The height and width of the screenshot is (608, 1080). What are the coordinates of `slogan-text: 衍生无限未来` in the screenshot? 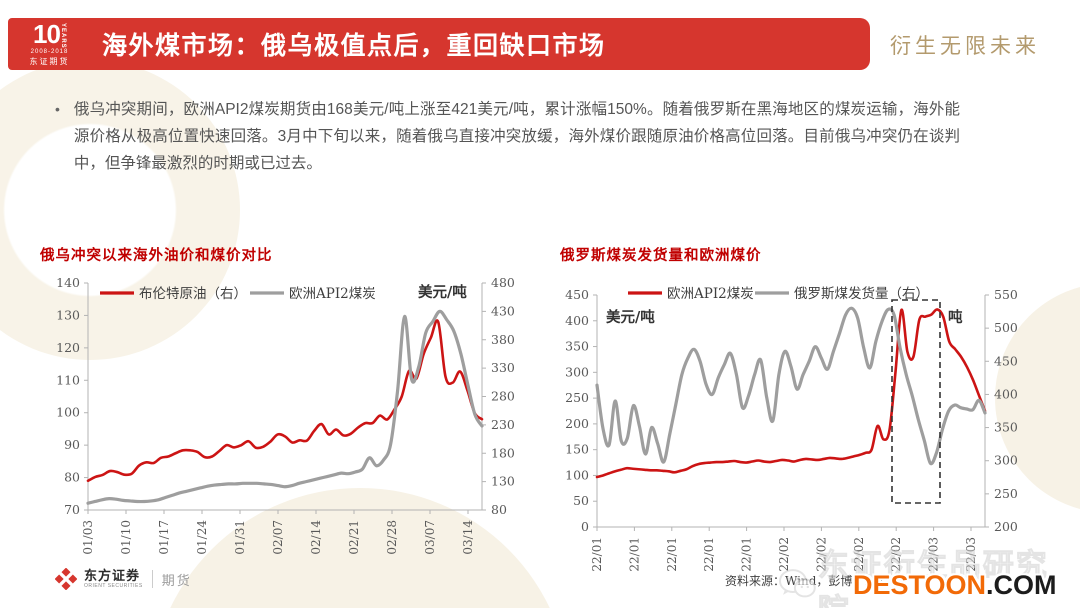 It's located at (965, 46).